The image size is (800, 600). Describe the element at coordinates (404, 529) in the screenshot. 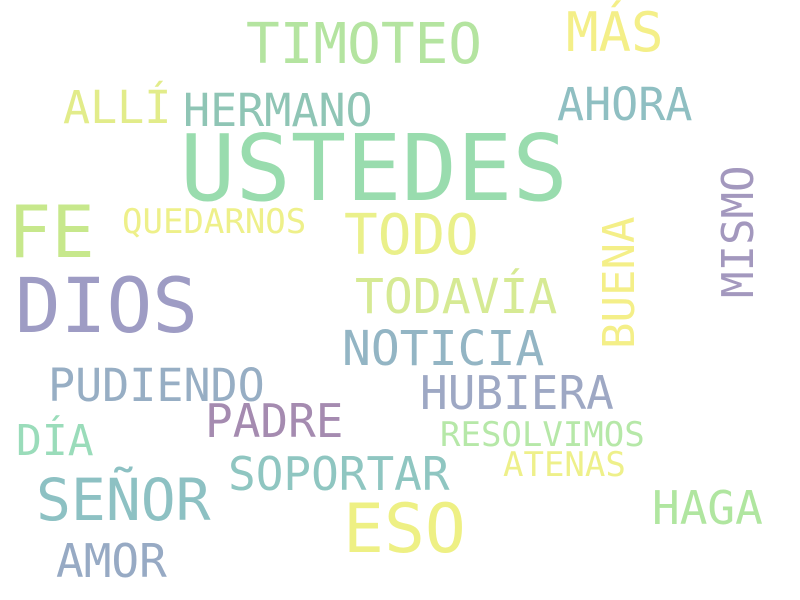

I see `word-eso: ESO` at that location.